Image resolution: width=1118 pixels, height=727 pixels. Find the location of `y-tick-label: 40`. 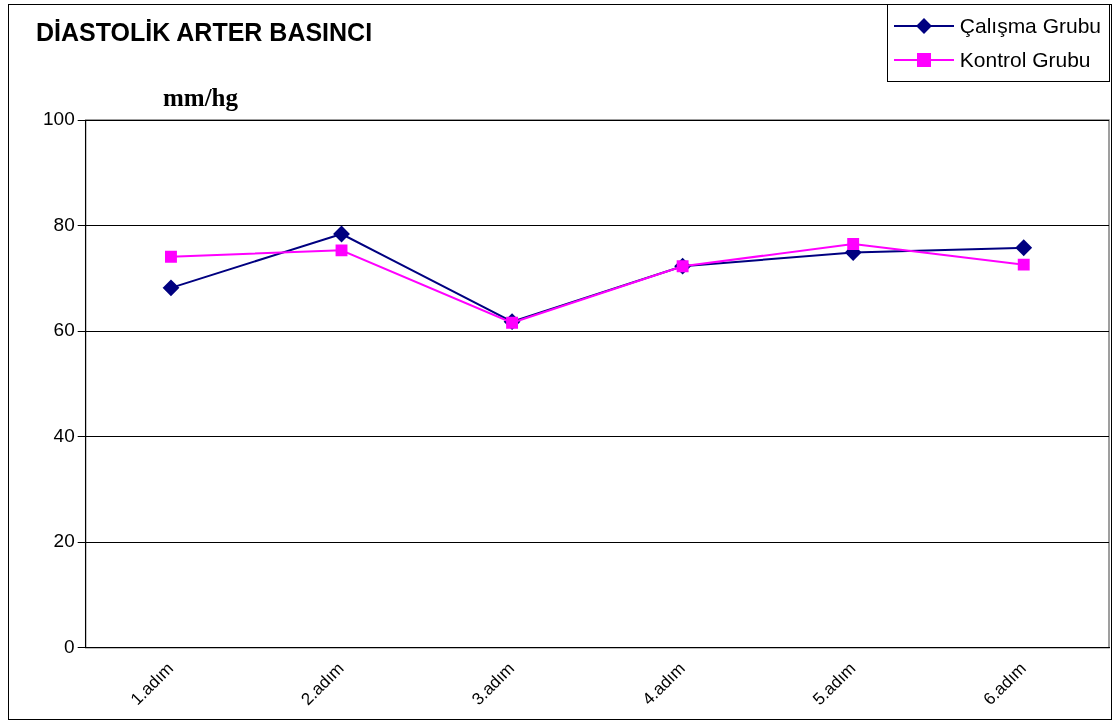

y-tick-label: 40 is located at coordinates (64, 435).